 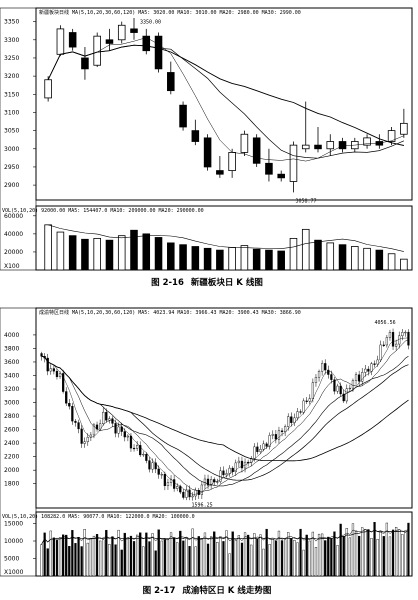 What do you see at coordinates (13, 216) in the screenshot?
I see `volume-tick-label: 60000` at bounding box center [13, 216].